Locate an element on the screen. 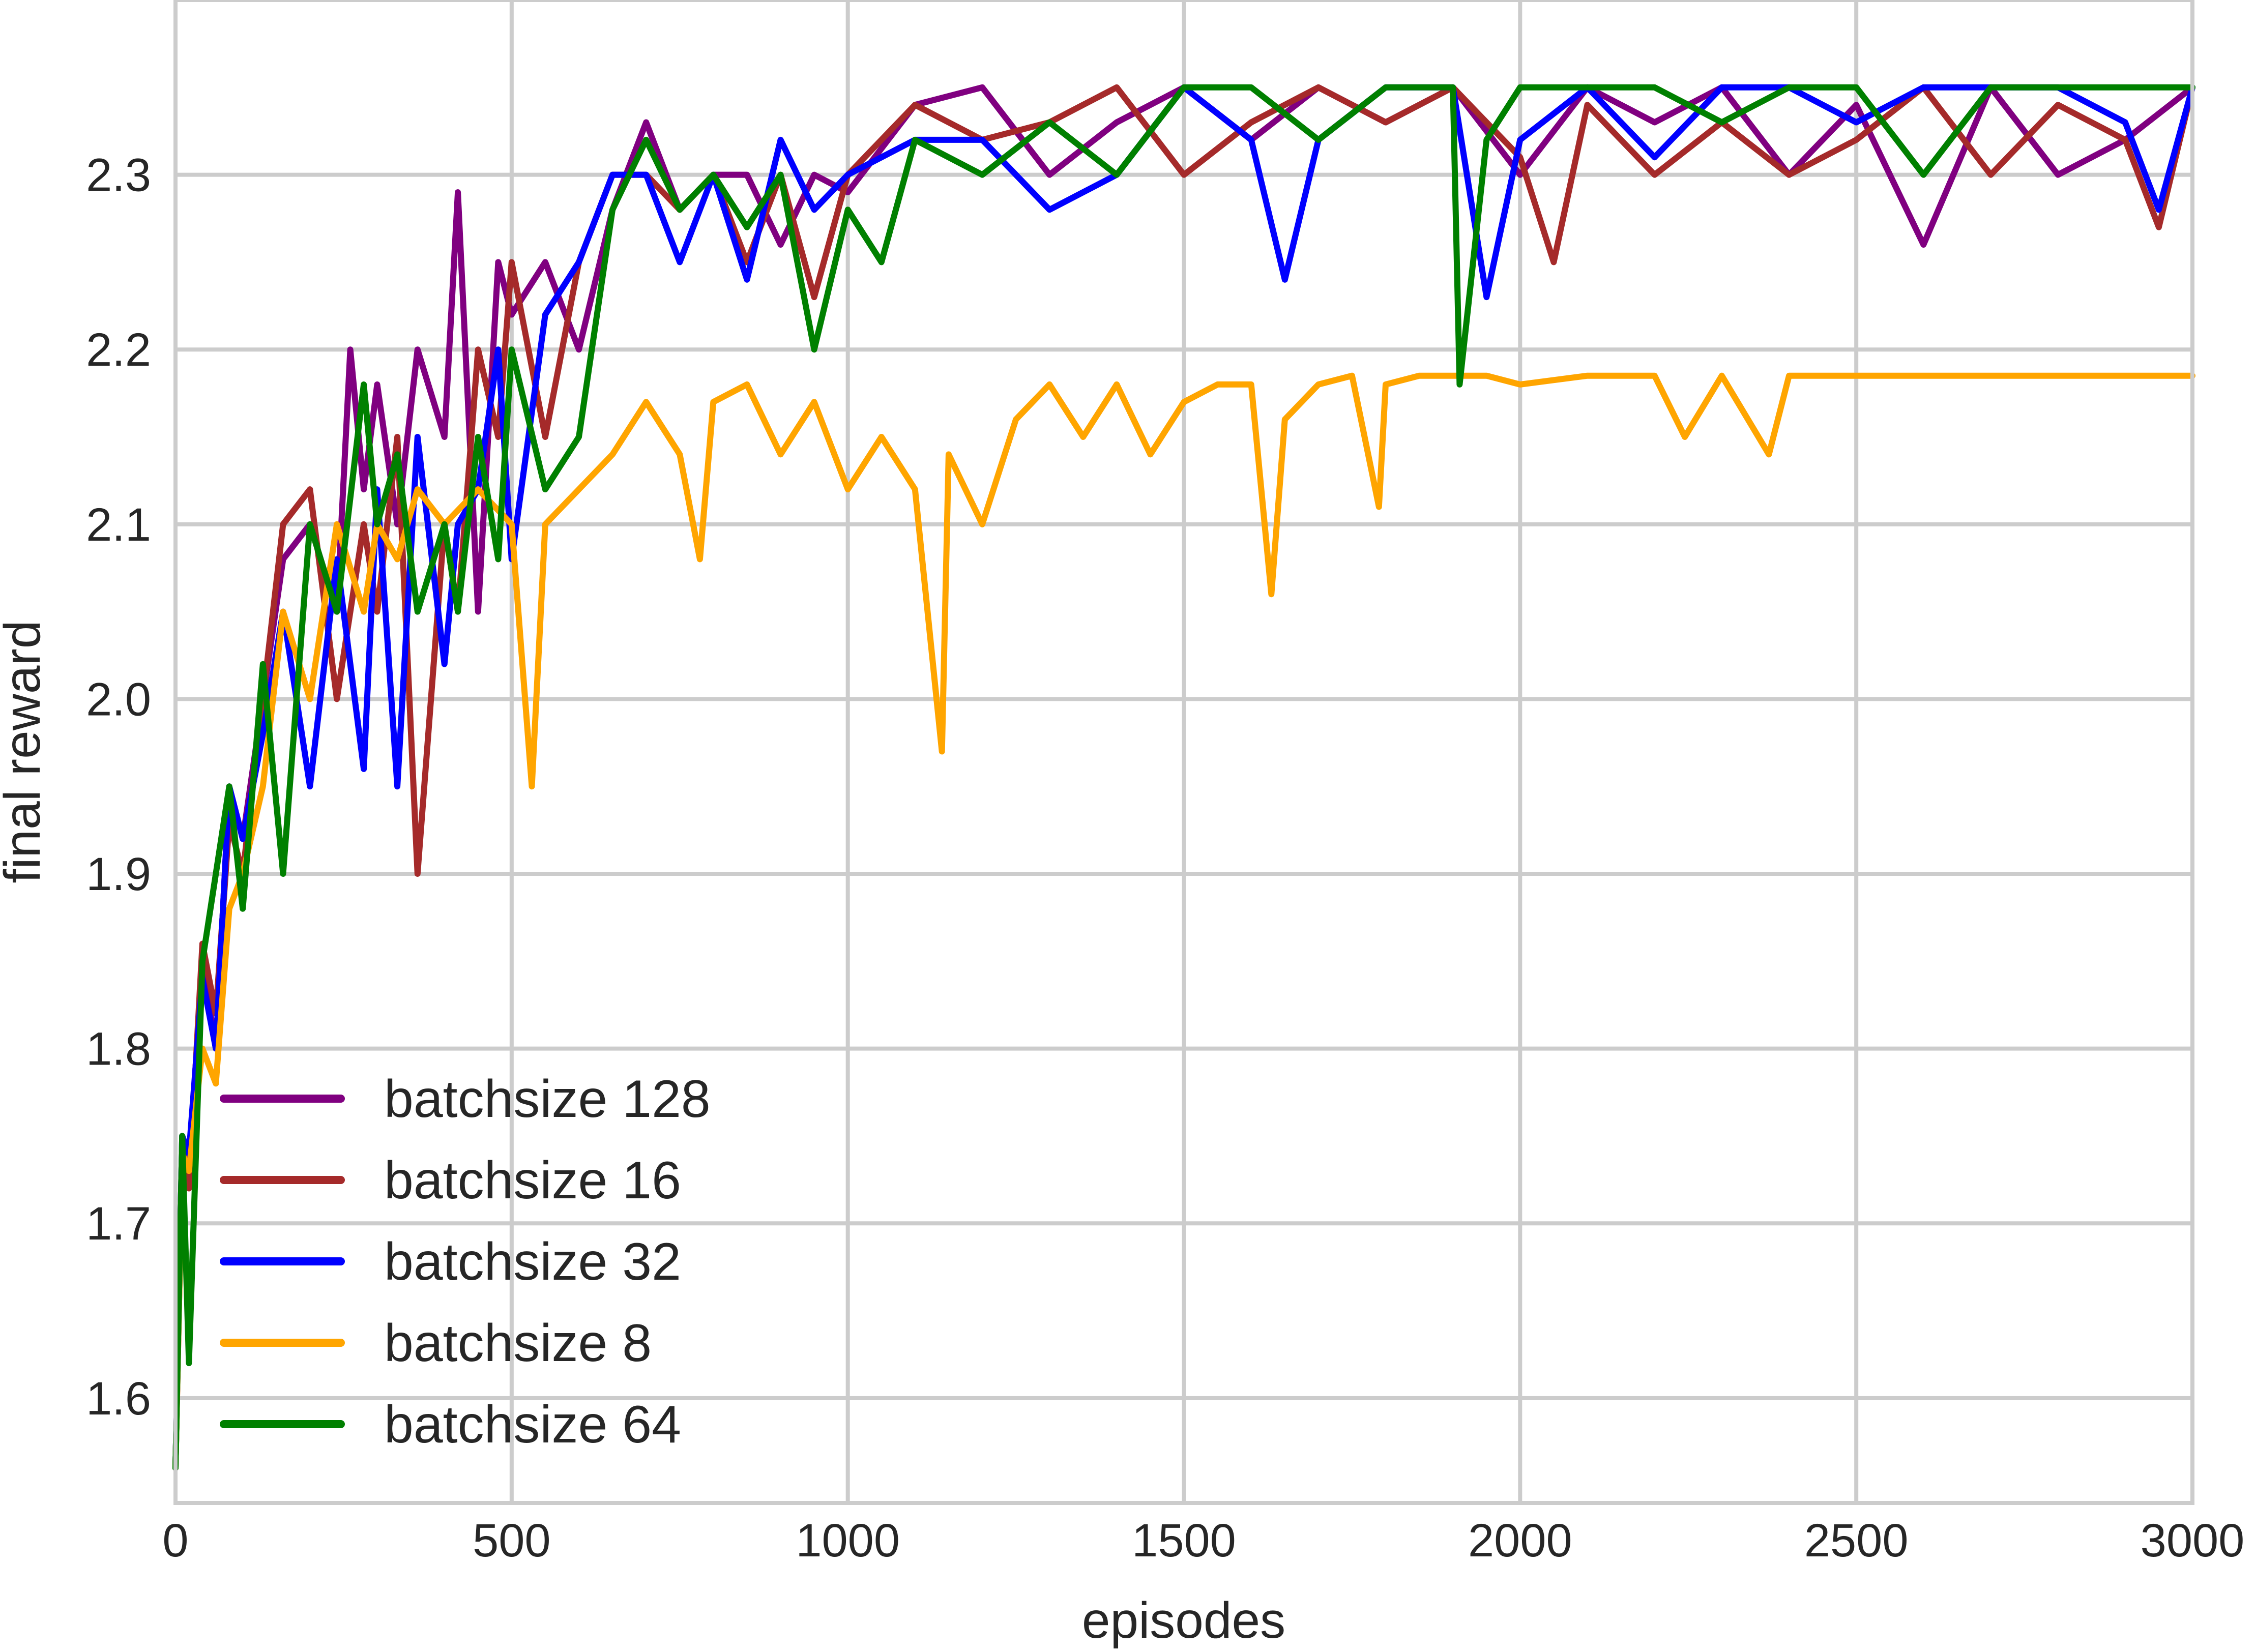 Image resolution: width=2255 pixels, height=1652 pixels. x-tick-label: 3000 is located at coordinates (2193, 1541).